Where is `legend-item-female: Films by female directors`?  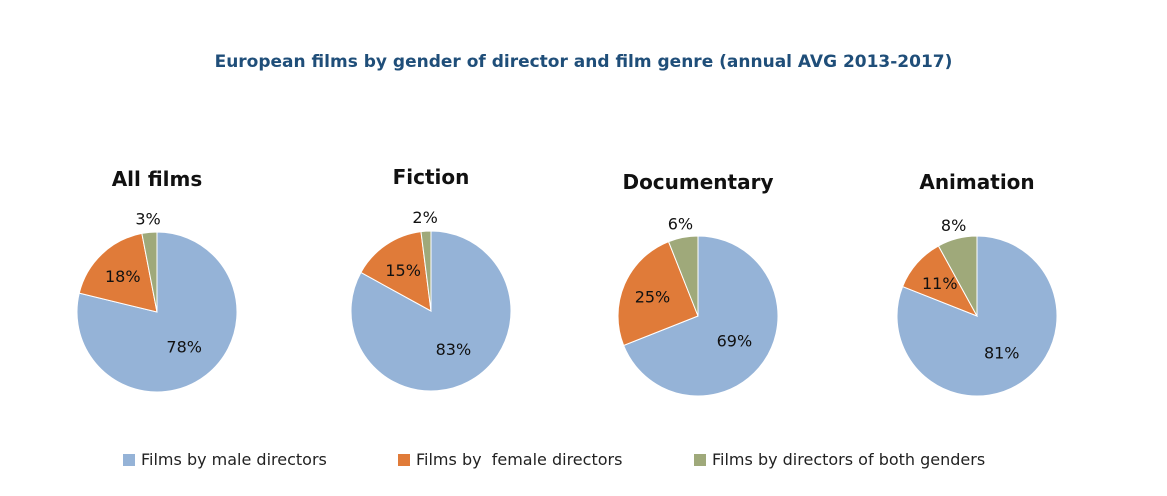 legend-item-female: Films by female directors is located at coordinates (510, 459).